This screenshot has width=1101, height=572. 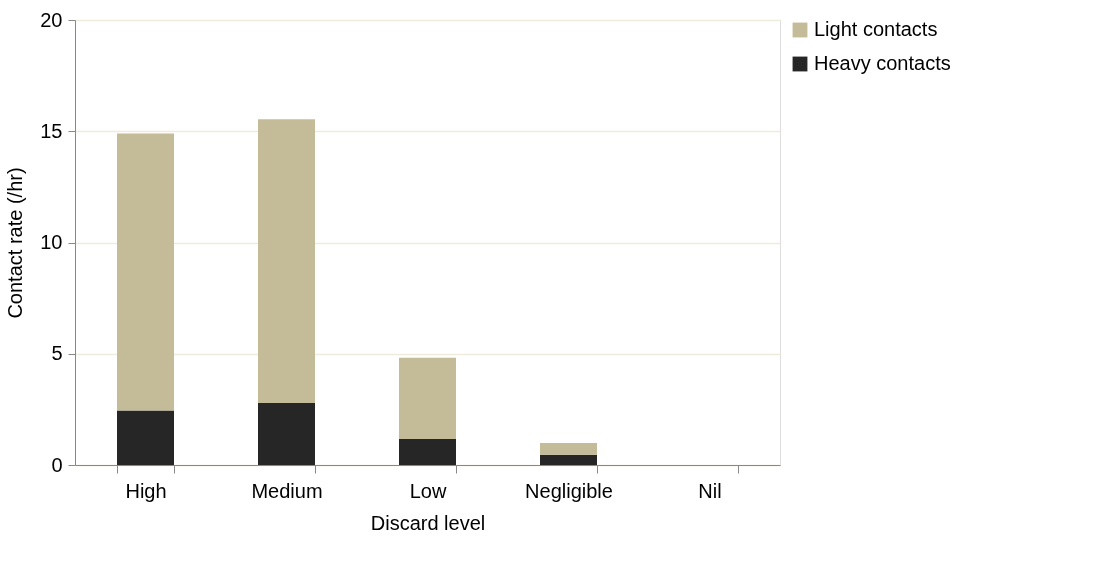 What do you see at coordinates (146, 490) in the screenshot?
I see `x-tick-label: High` at bounding box center [146, 490].